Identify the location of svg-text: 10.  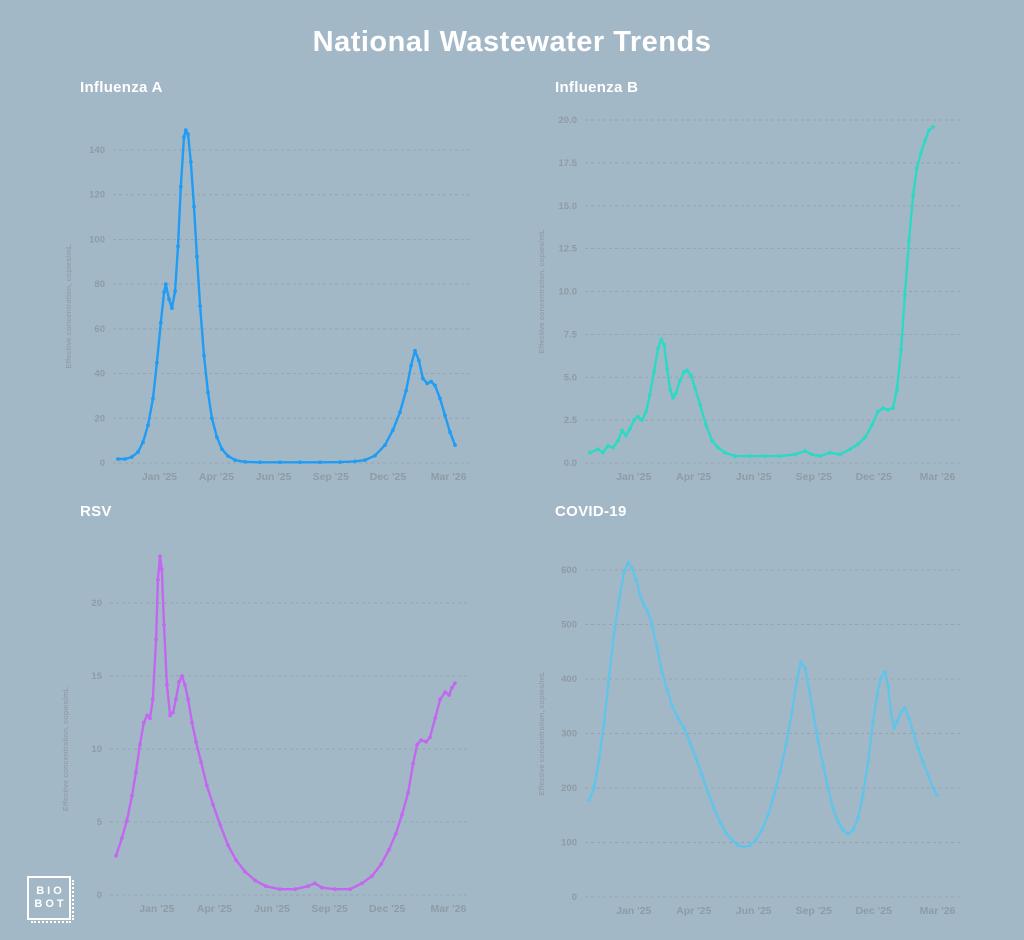
(96, 749).